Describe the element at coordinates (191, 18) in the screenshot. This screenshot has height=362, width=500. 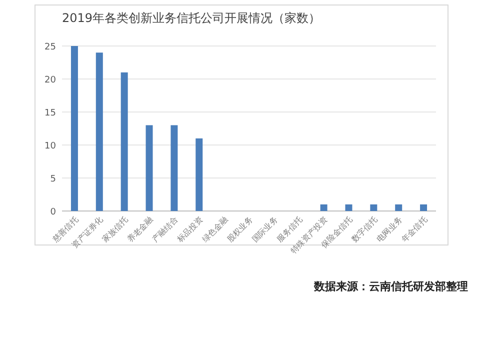
I see `chart-title: 2019年各类创新业务信托公司开展情况（家数）` at that location.